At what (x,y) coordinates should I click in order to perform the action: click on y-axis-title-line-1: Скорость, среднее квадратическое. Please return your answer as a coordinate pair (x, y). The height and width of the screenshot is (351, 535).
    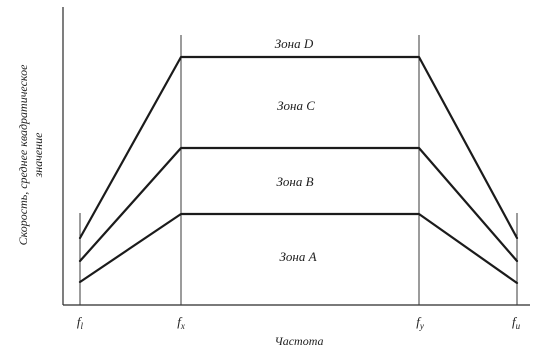
    Looking at the image, I should click on (23, 154).